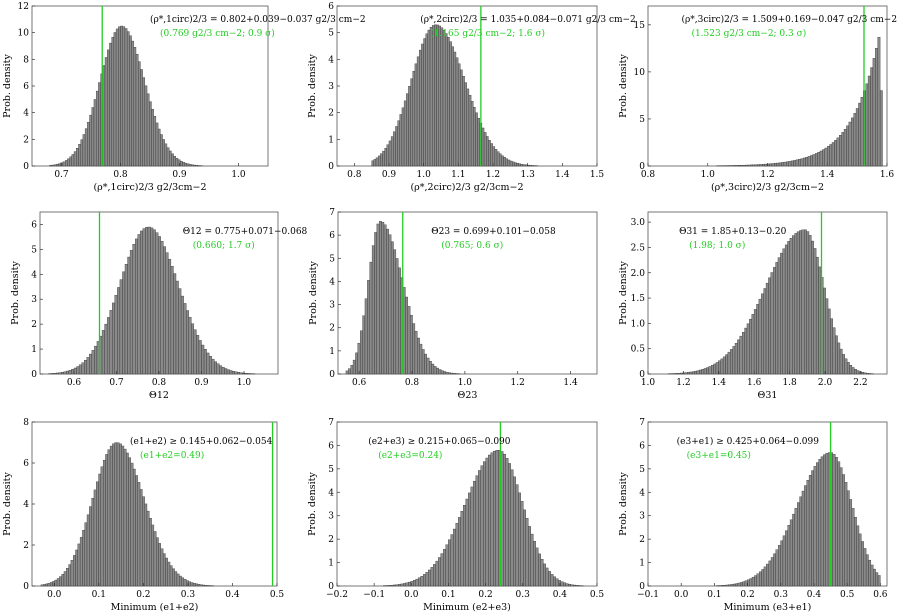  I want to click on x-tick-label: 0.5, so click(597, 595).